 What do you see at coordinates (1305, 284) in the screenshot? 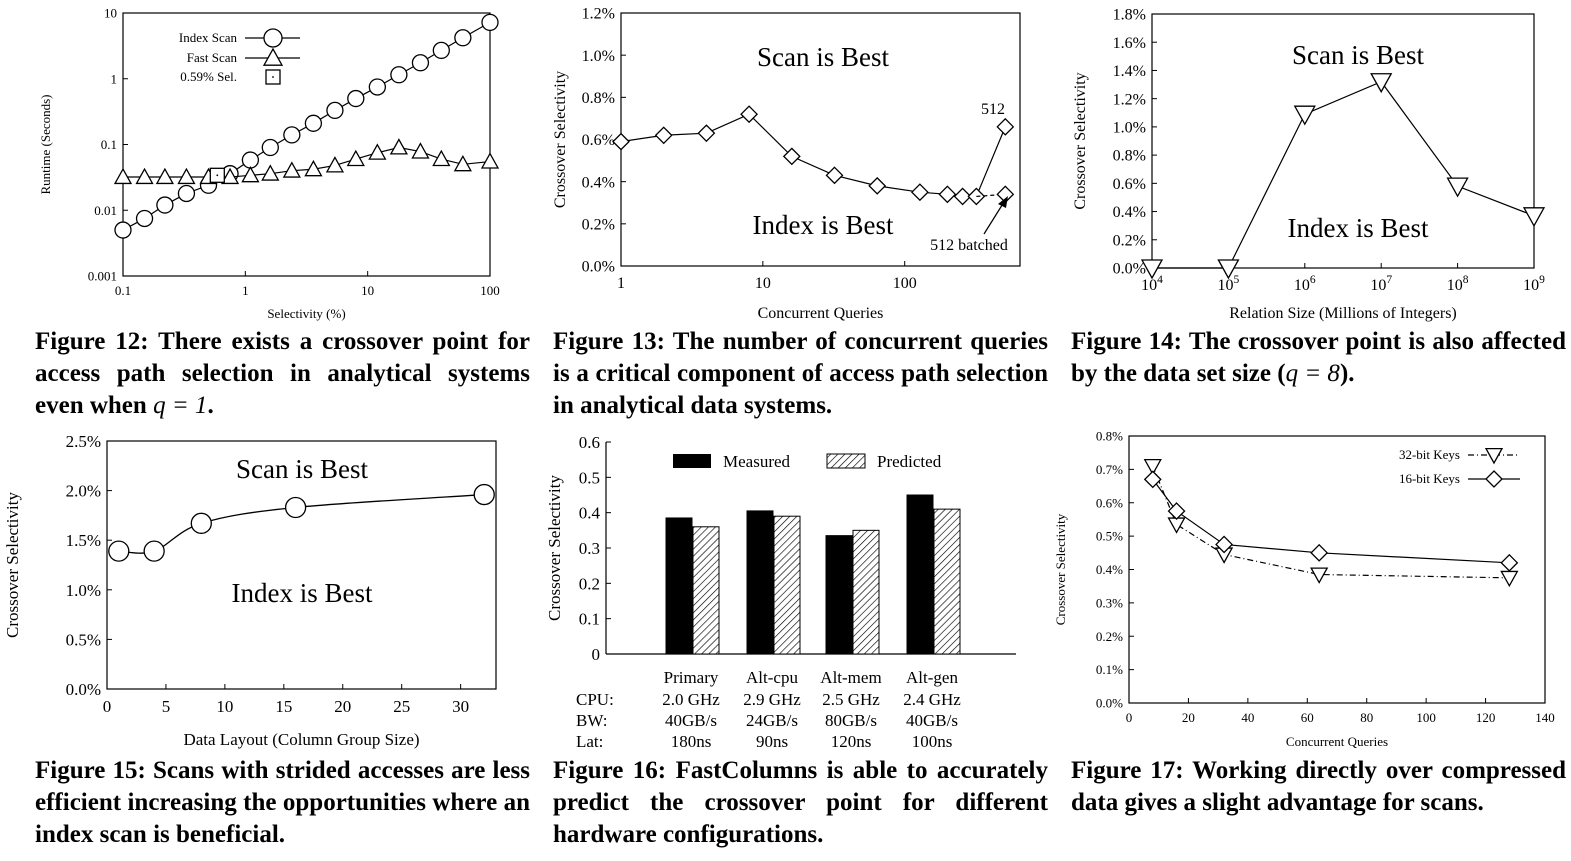
I see `fig14-xtick-label-2: 10⁶` at bounding box center [1305, 284].